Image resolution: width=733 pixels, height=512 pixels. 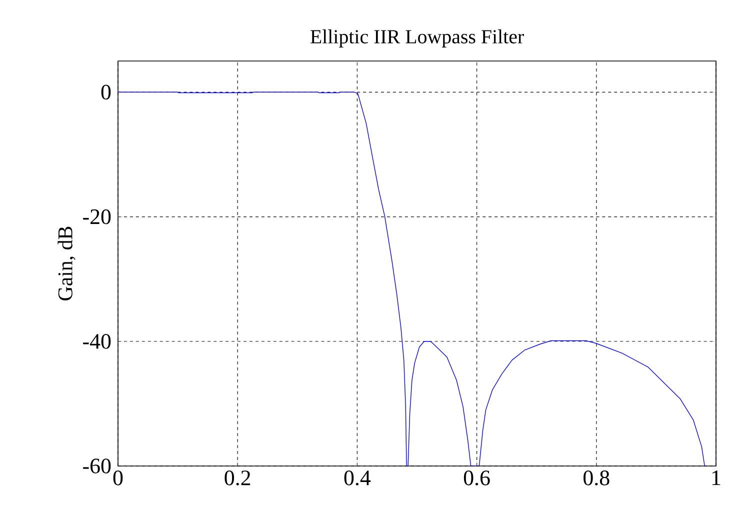 I want to click on x-tick-label: 0.4, so click(x=357, y=478).